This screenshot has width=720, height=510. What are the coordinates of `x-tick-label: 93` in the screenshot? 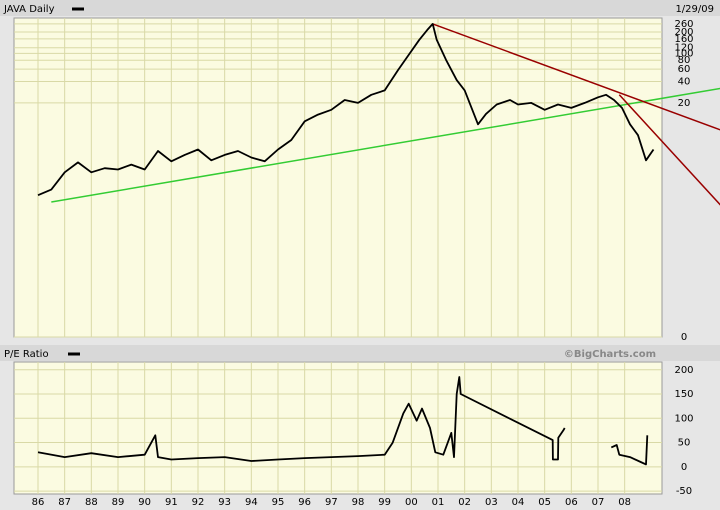 It's located at (224, 502).